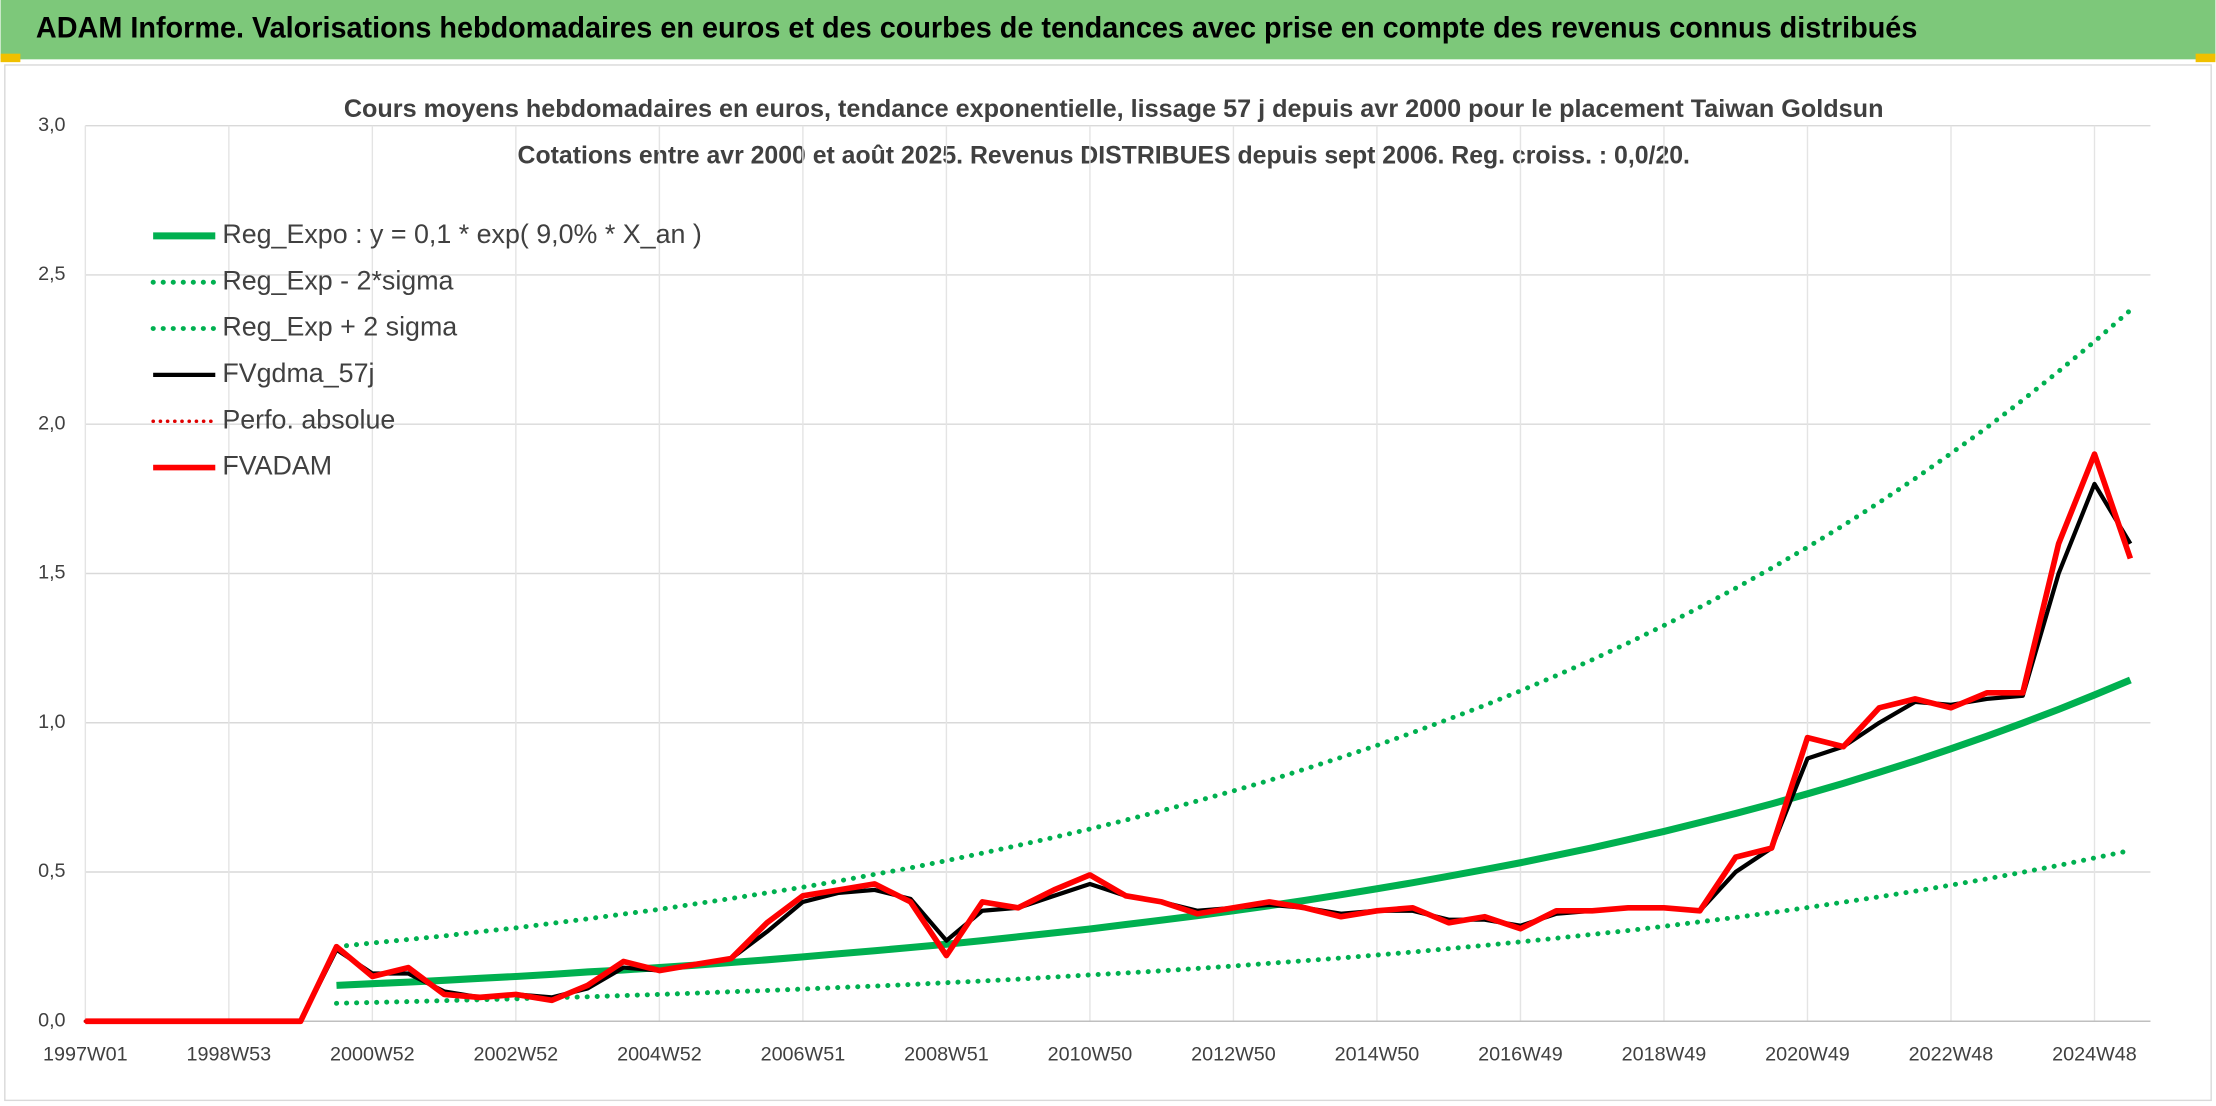 The width and height of the screenshot is (2216, 1106). I want to click on x-tick-label: 2022W48, so click(1951, 1054).